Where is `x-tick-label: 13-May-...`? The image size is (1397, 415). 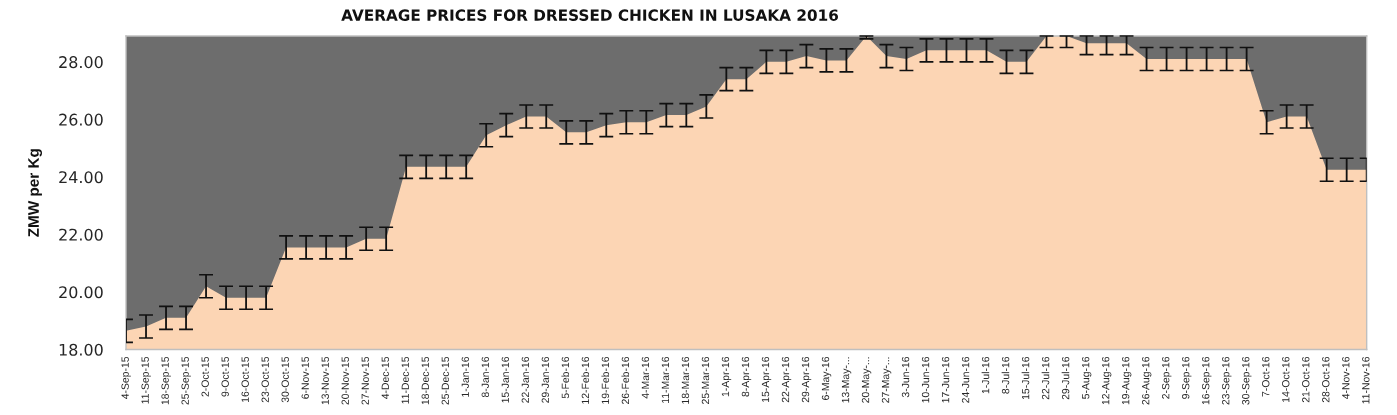 x-tick-label: 13-May-... is located at coordinates (846, 380).